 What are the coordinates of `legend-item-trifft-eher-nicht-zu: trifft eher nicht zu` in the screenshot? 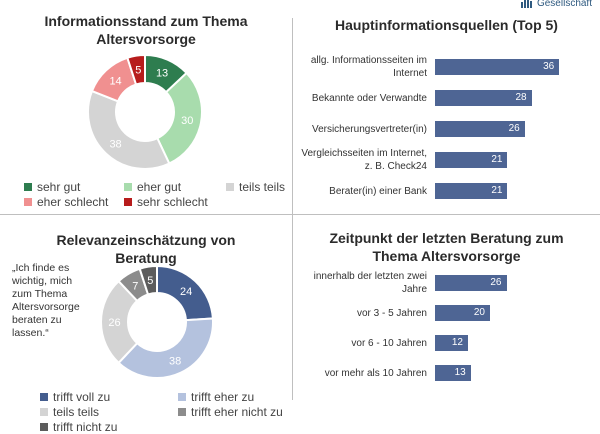 It's located at (230, 412).